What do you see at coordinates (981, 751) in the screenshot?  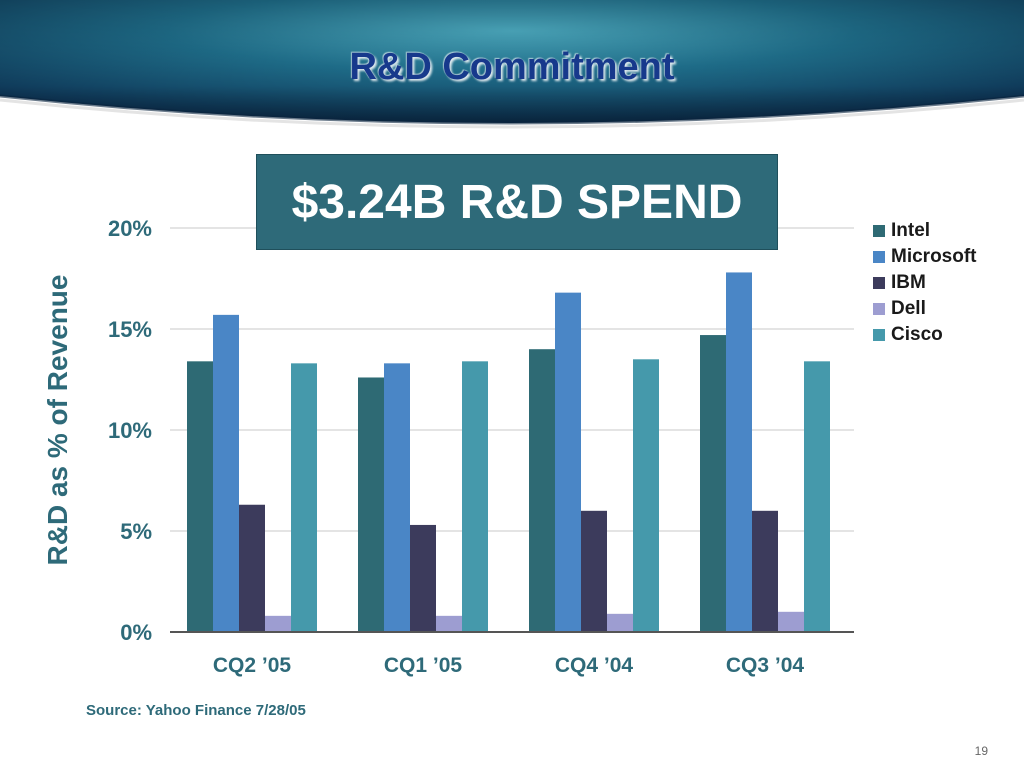 I see `page-number: 19` at bounding box center [981, 751].